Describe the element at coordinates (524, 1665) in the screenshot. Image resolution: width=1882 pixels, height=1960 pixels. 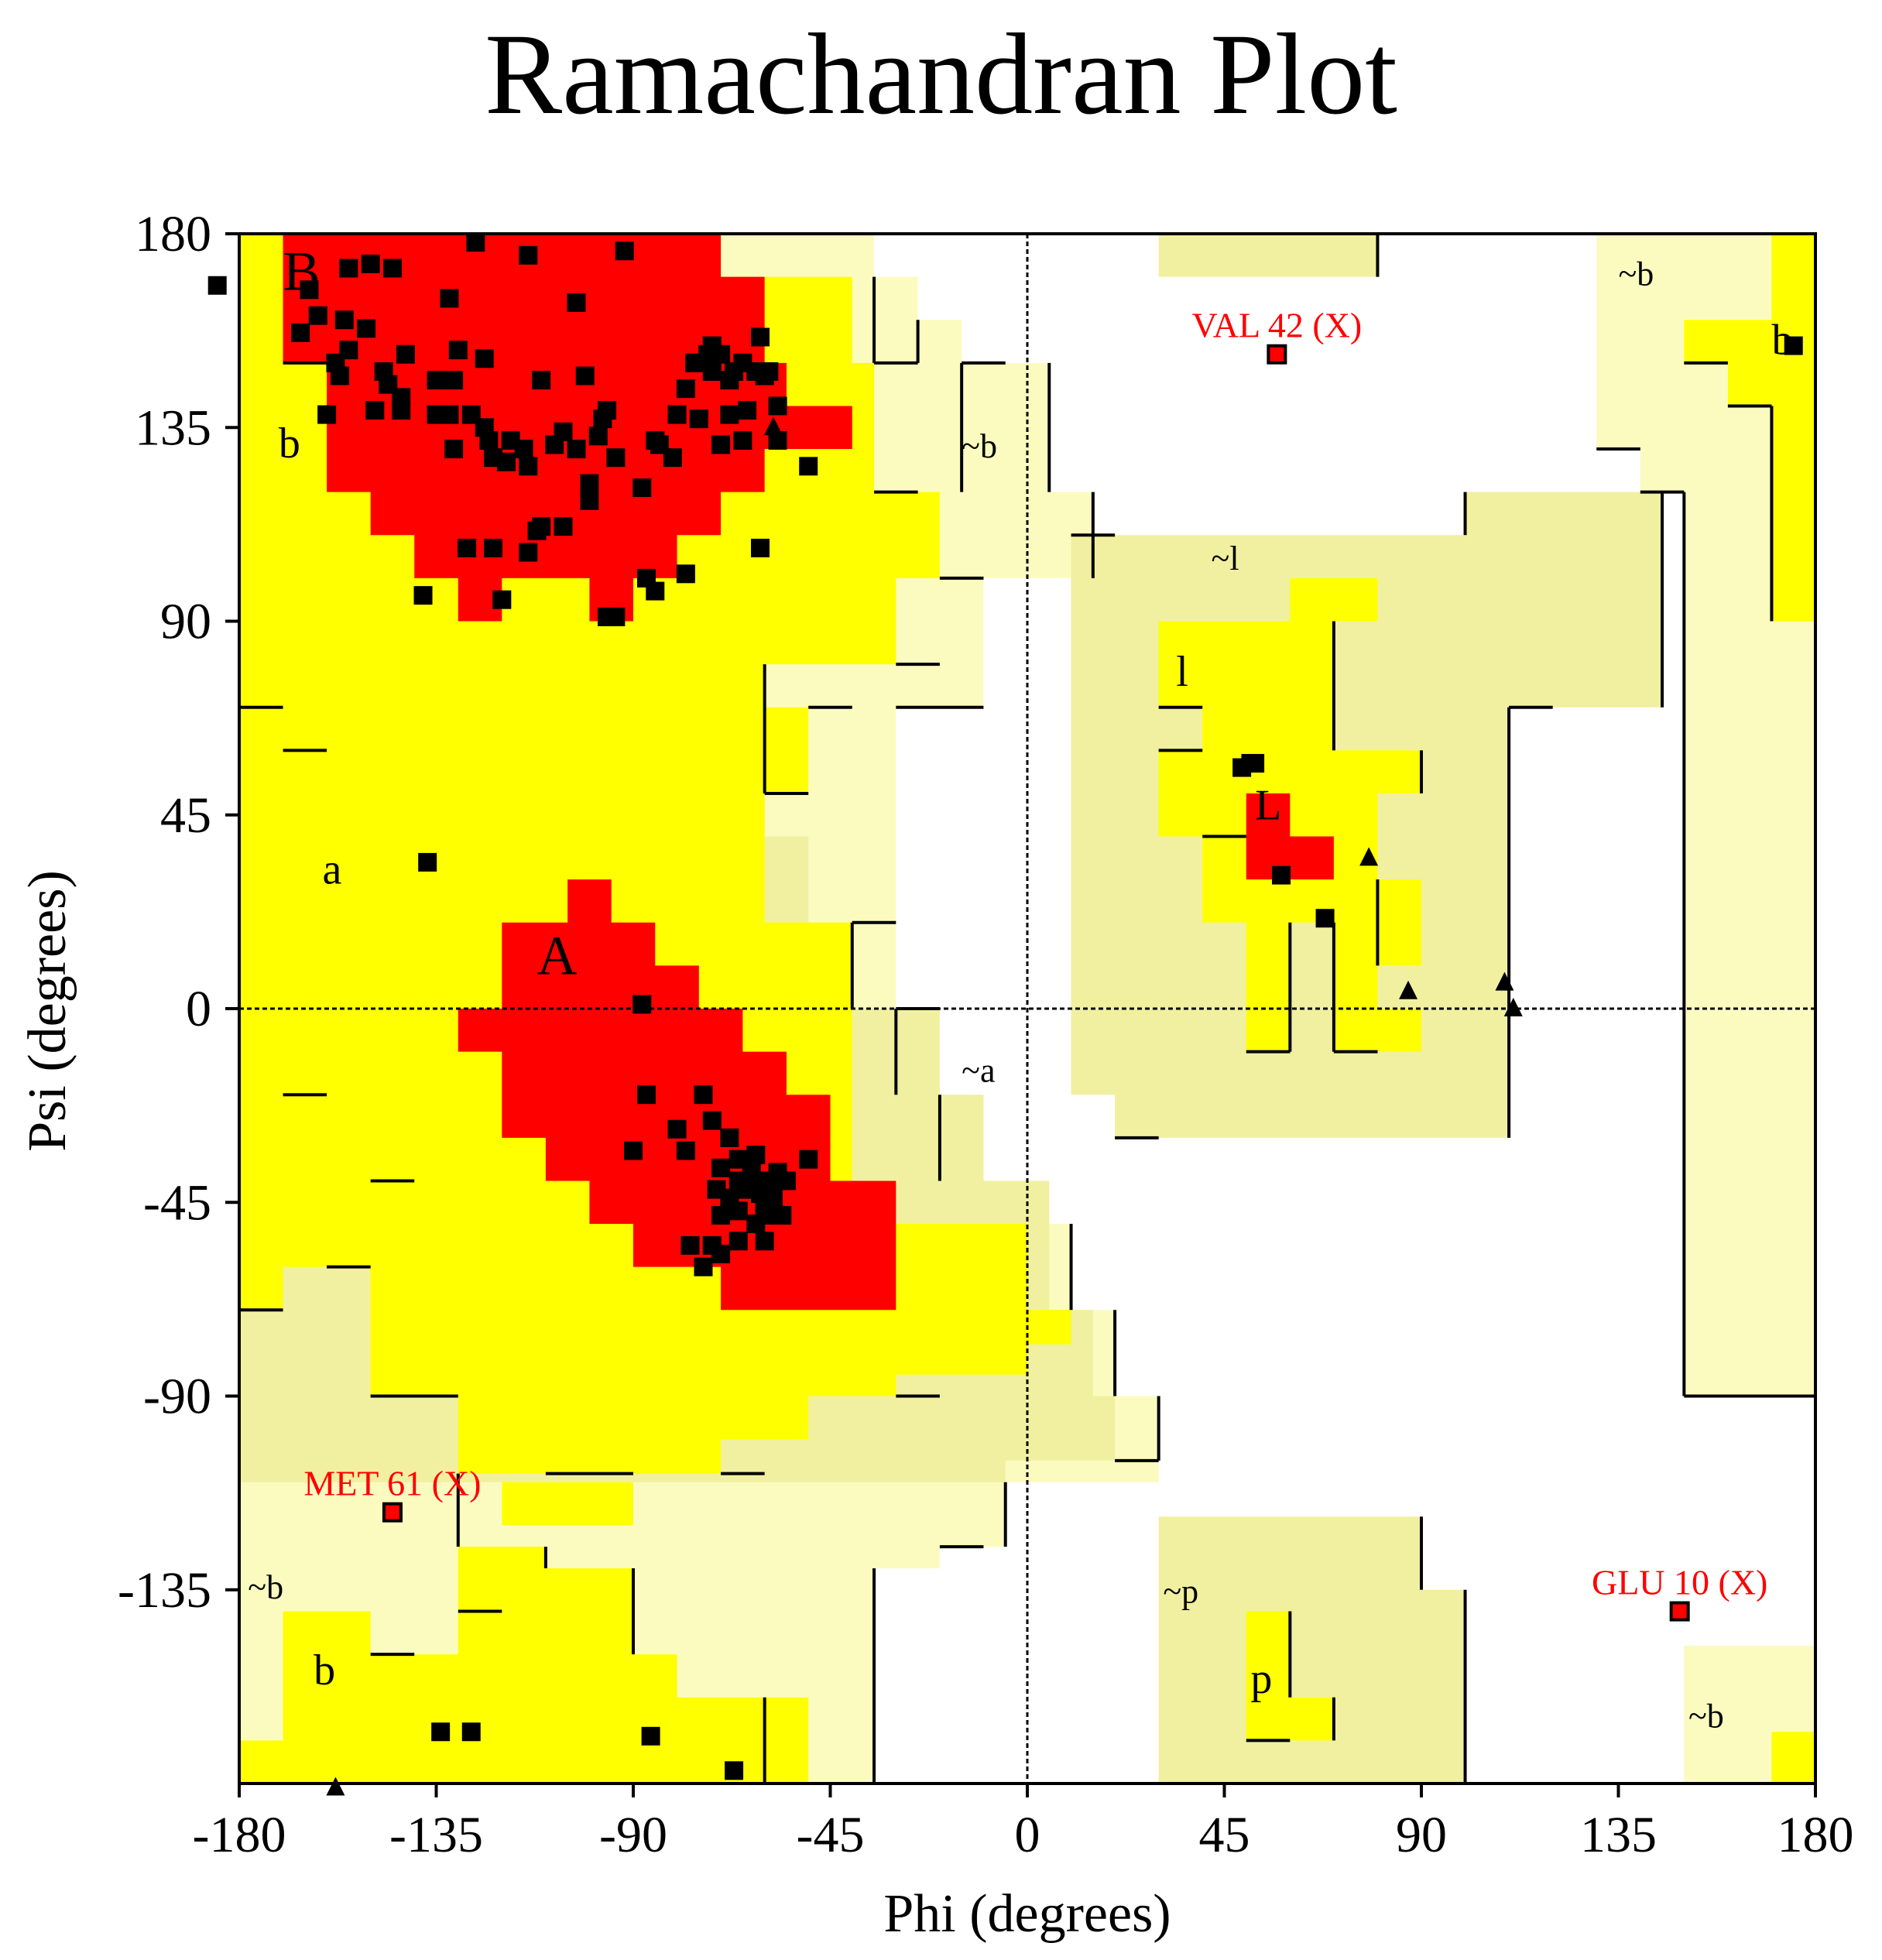
I see `region-allowed-bottom` at that location.